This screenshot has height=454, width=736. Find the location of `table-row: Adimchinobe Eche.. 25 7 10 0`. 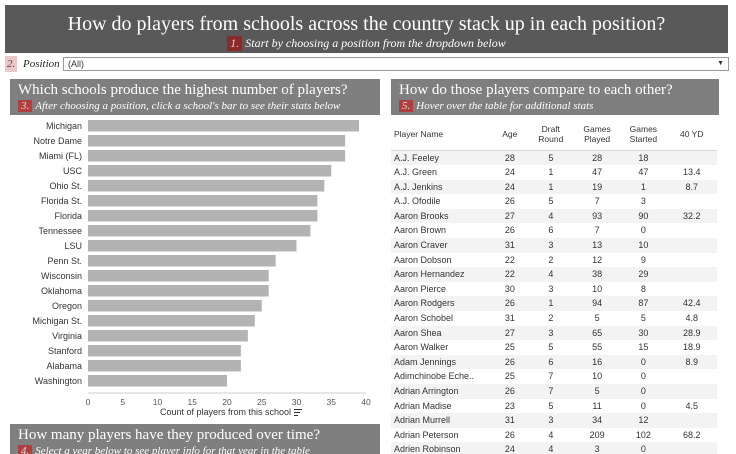

table-row: Adimchinobe Eche.. 25 7 10 0 is located at coordinates (554, 376).